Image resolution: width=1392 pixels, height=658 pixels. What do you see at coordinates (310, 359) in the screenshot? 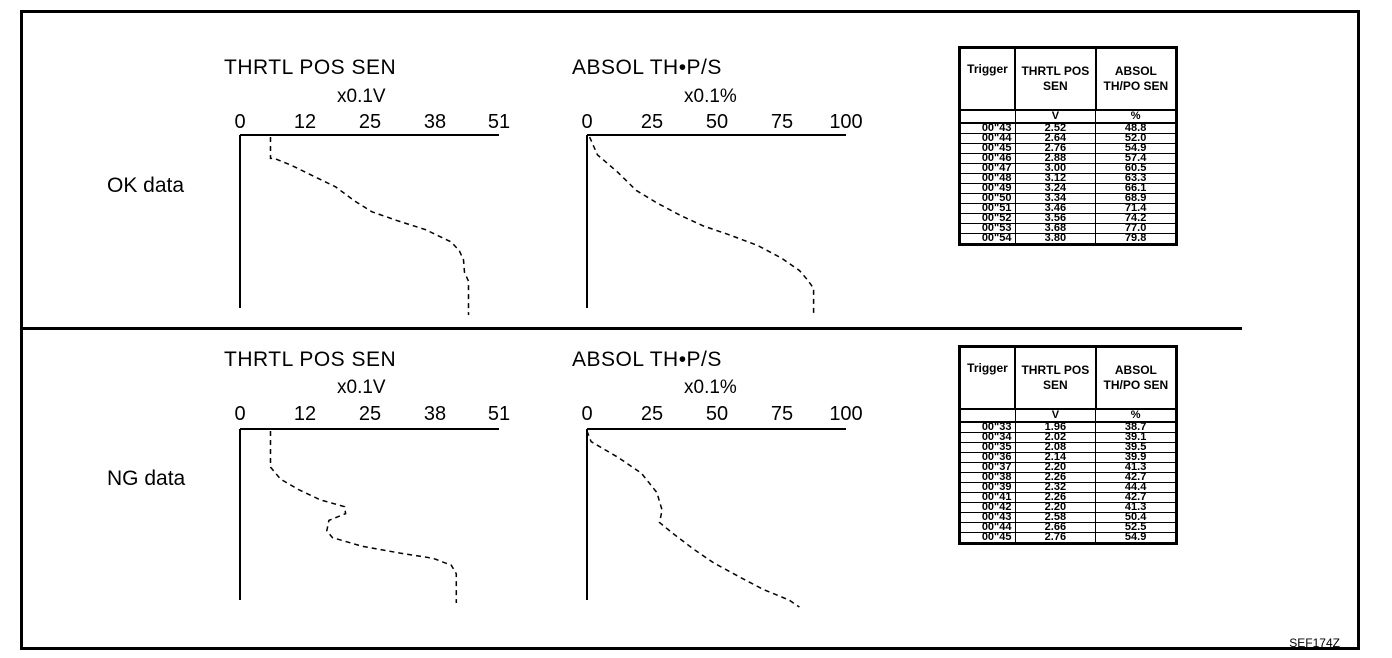
I see `ng-thrtl-title: THRTL POS SEN` at bounding box center [310, 359].